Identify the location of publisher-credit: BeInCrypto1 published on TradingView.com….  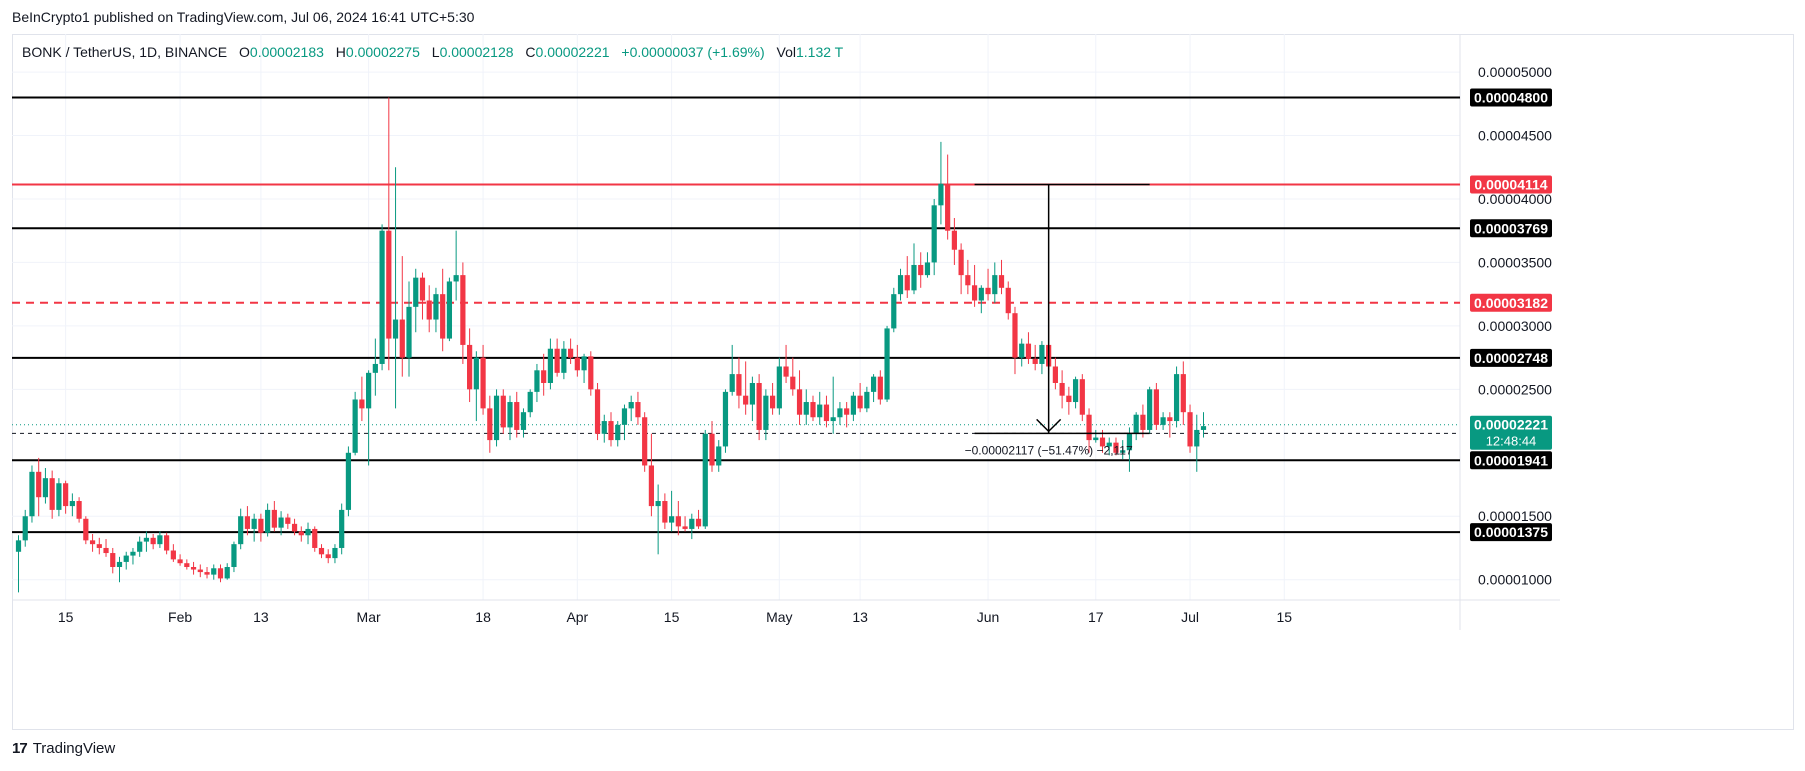
(243, 17).